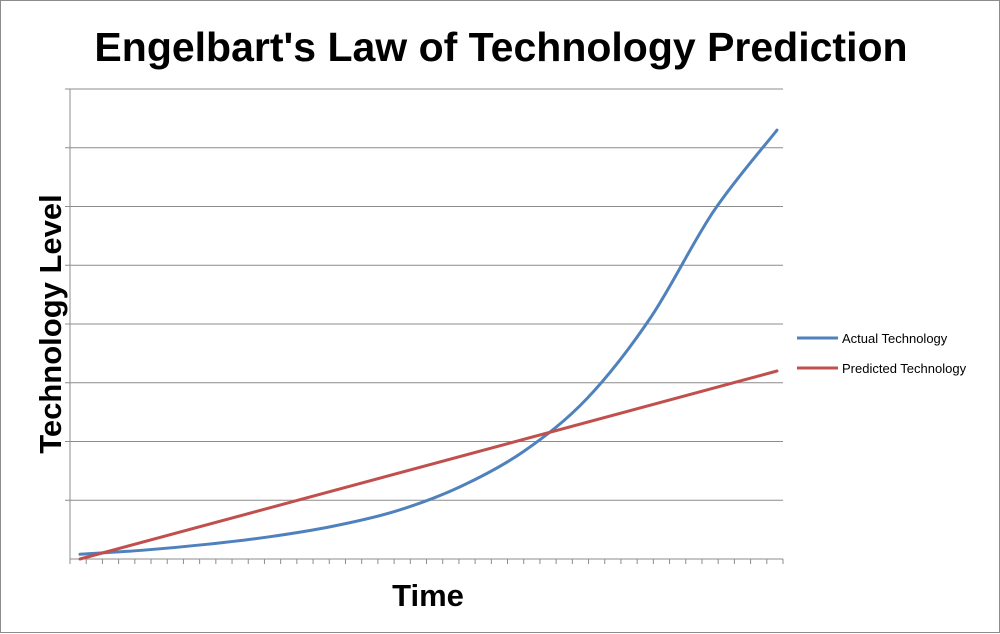  I want to click on x-axis-label: Time, so click(428, 595).